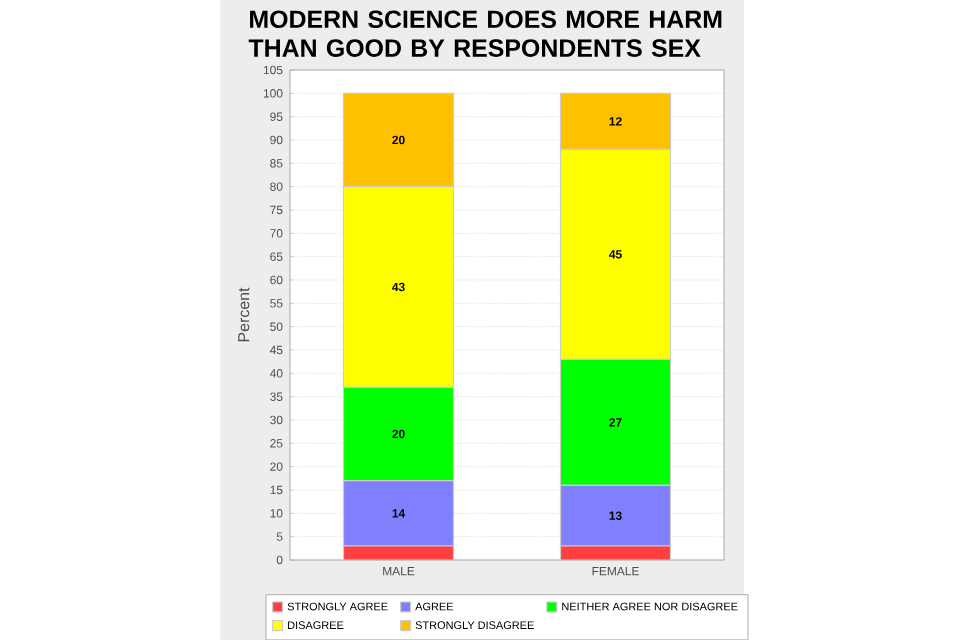 This screenshot has height=640, width=960. Describe the element at coordinates (485, 33) in the screenshot. I see `chart-title: MODERN SCIENCE DOES MORE HARM THAN GOOD BY RESPONDENTS SEX` at that location.